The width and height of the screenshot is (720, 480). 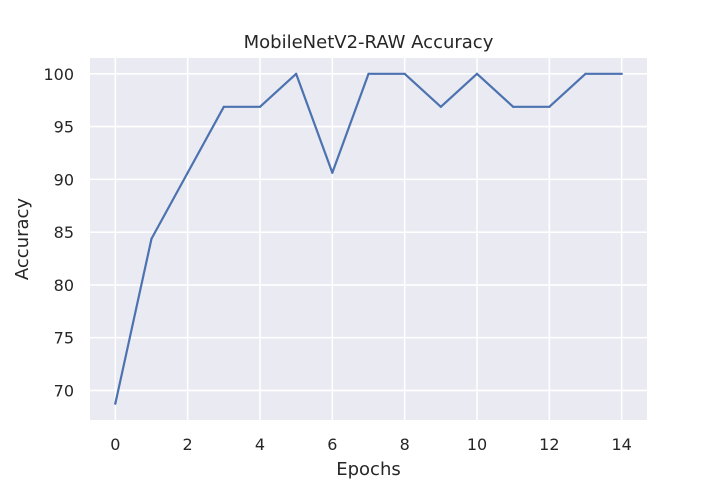 I want to click on x-tick-label: 10, so click(x=477, y=444).